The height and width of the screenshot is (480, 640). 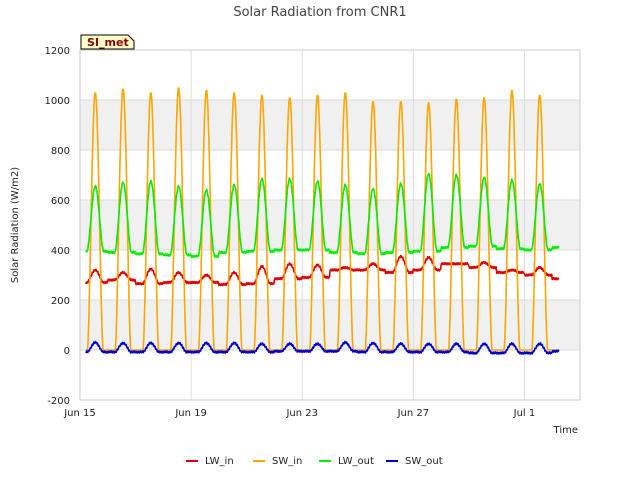 I want to click on y-tick-label: 1200, so click(x=57, y=51).